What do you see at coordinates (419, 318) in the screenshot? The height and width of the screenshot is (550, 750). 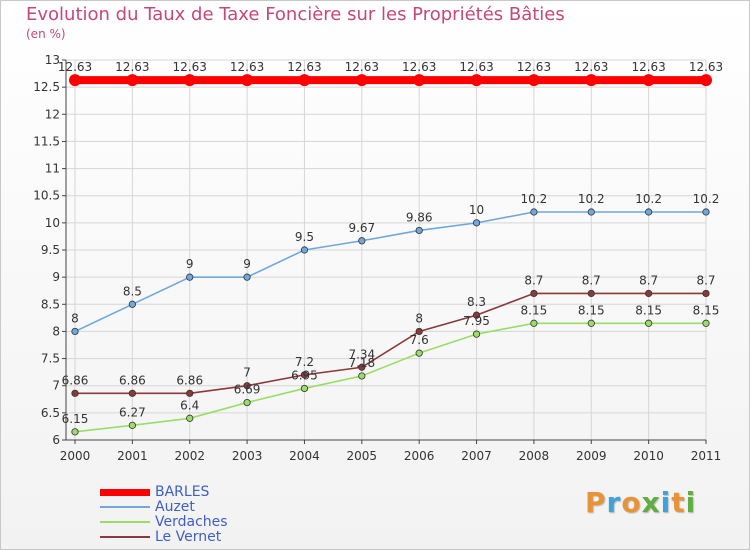 I see `data-label: 8` at bounding box center [419, 318].